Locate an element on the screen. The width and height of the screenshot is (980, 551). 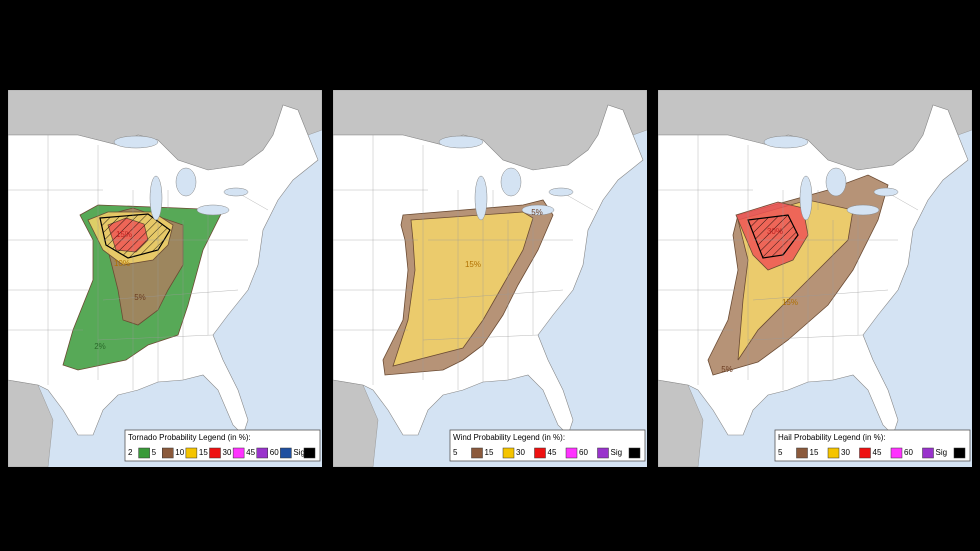
risk-label: 10% is located at coordinates (122, 263).